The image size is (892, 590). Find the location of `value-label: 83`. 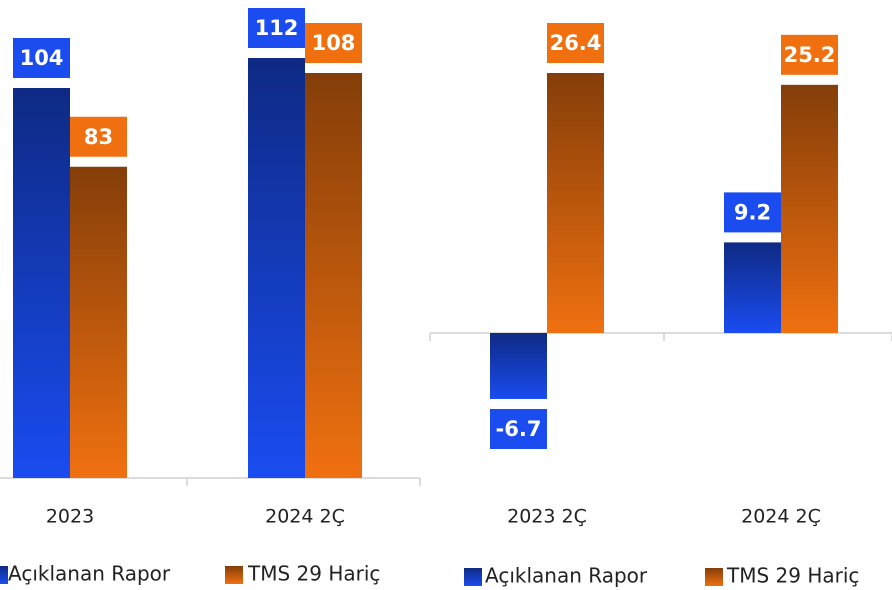

value-label: 83 is located at coordinates (98, 137).